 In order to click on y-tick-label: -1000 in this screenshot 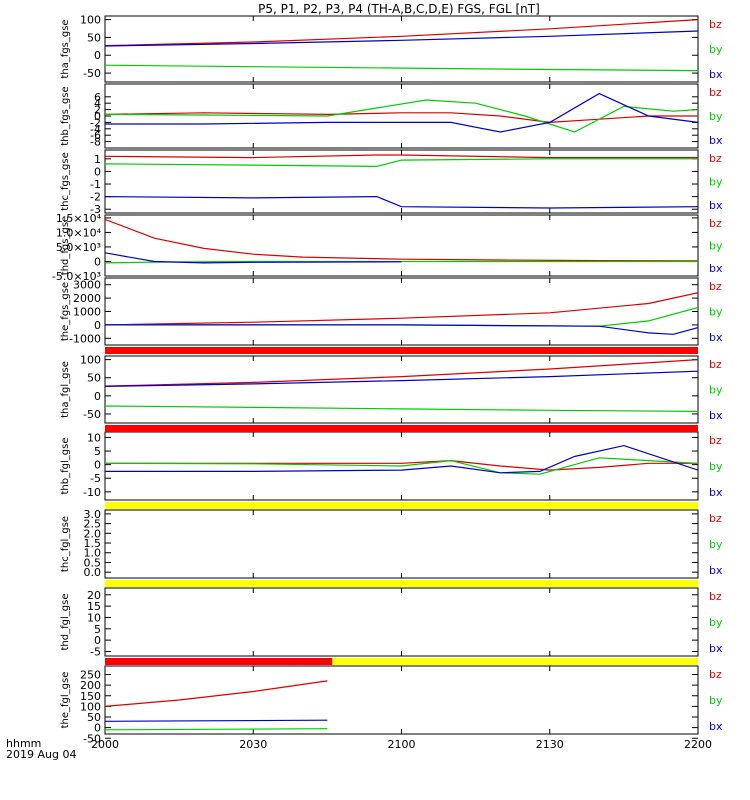, I will do `click(85, 338)`.